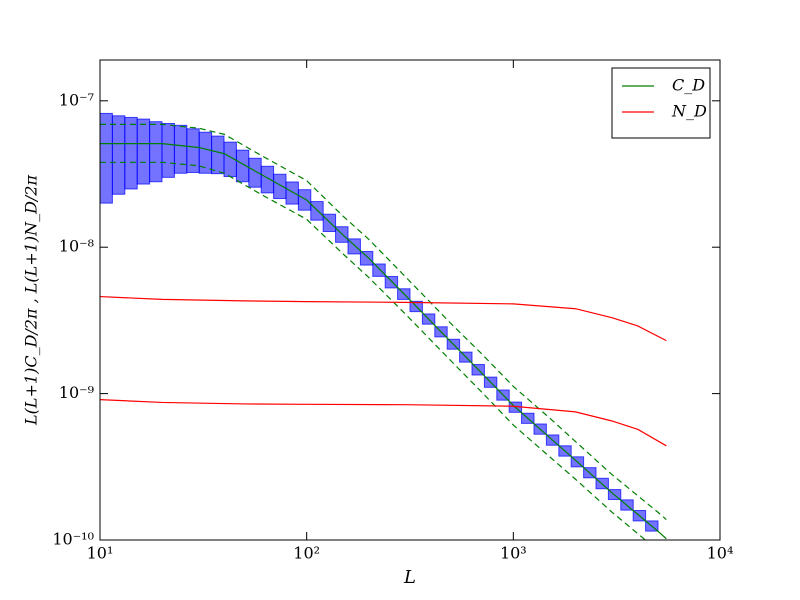 This screenshot has height=600, width=800. I want to click on y-tick-label: 10⁻⁹, so click(77, 392).